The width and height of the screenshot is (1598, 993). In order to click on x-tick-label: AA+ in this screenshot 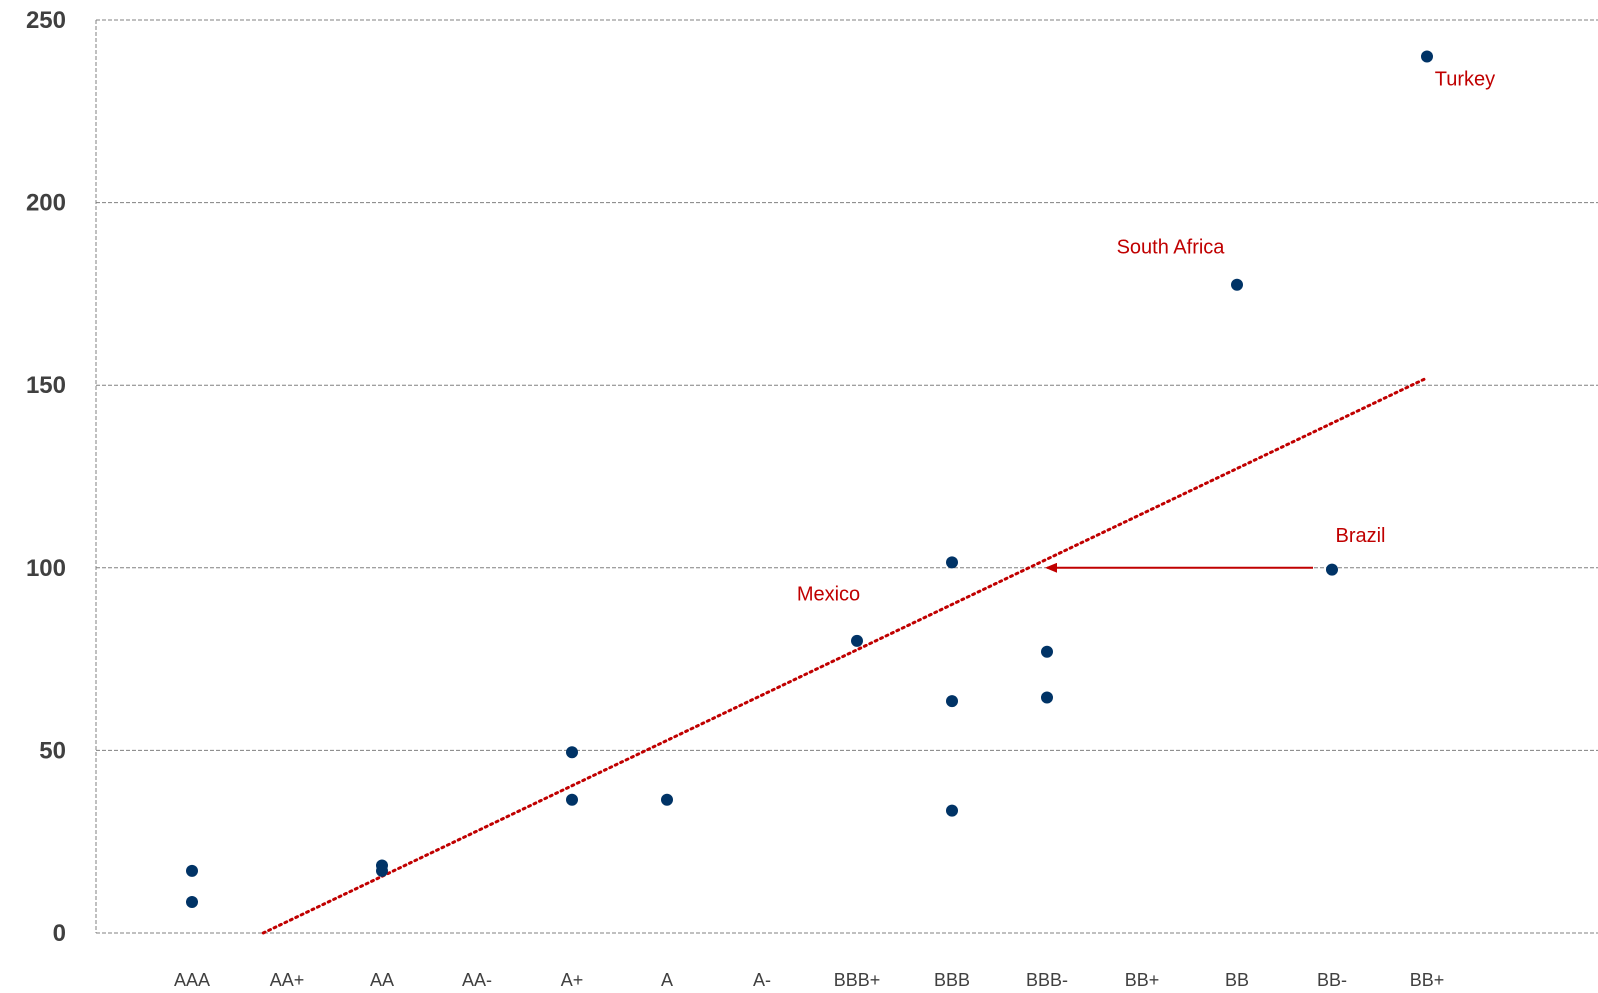, I will do `click(287, 980)`.